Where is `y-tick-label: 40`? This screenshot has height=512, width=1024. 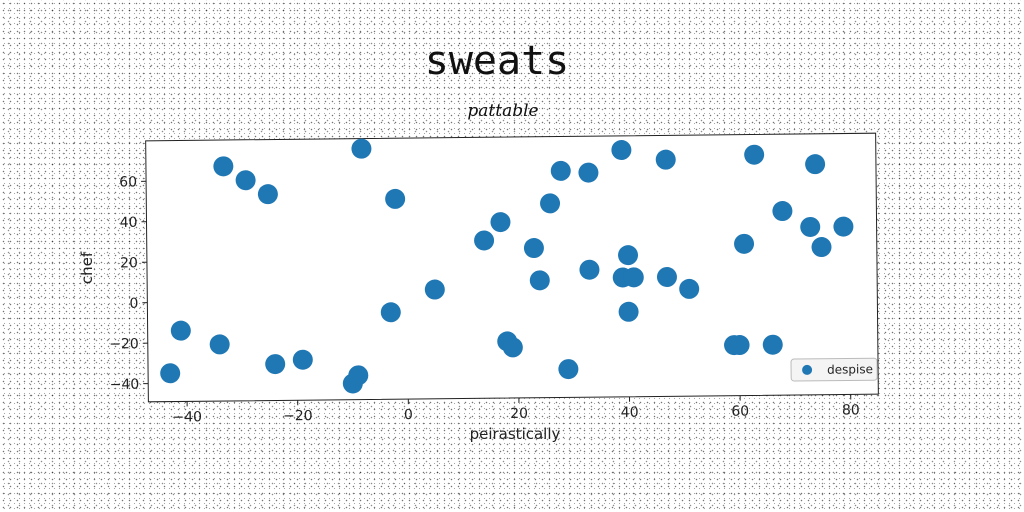 y-tick-label: 40 is located at coordinates (129, 223).